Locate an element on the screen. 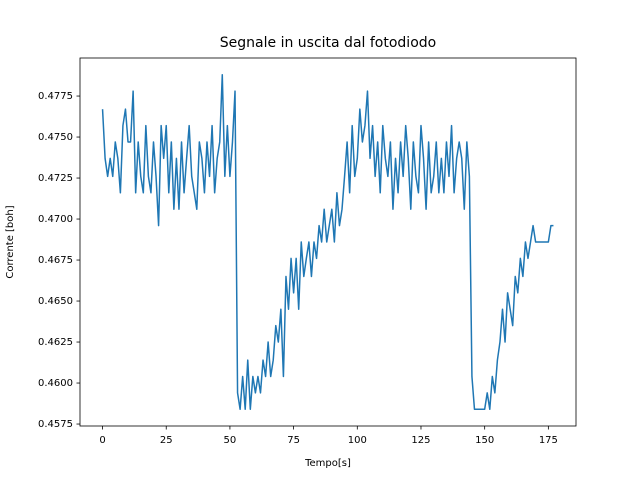 The image size is (640, 480). x-tick-label: 25 is located at coordinates (166, 440).